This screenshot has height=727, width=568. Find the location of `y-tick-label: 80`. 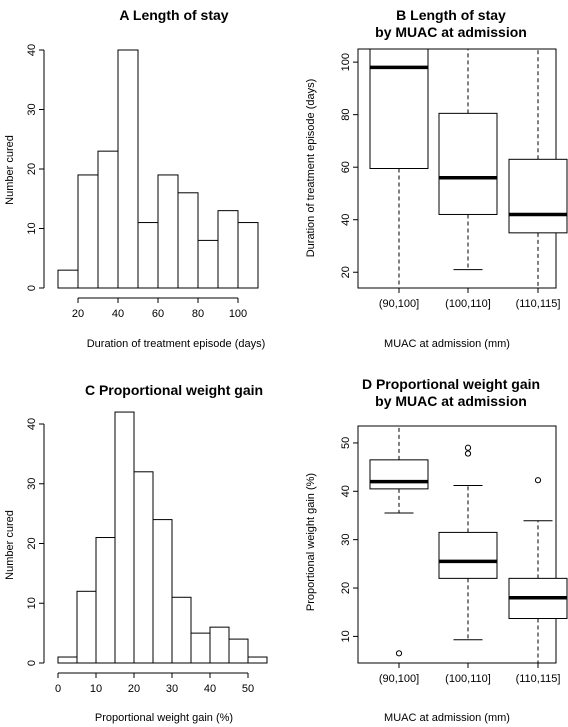

y-tick-label: 80 is located at coordinates (346, 115).